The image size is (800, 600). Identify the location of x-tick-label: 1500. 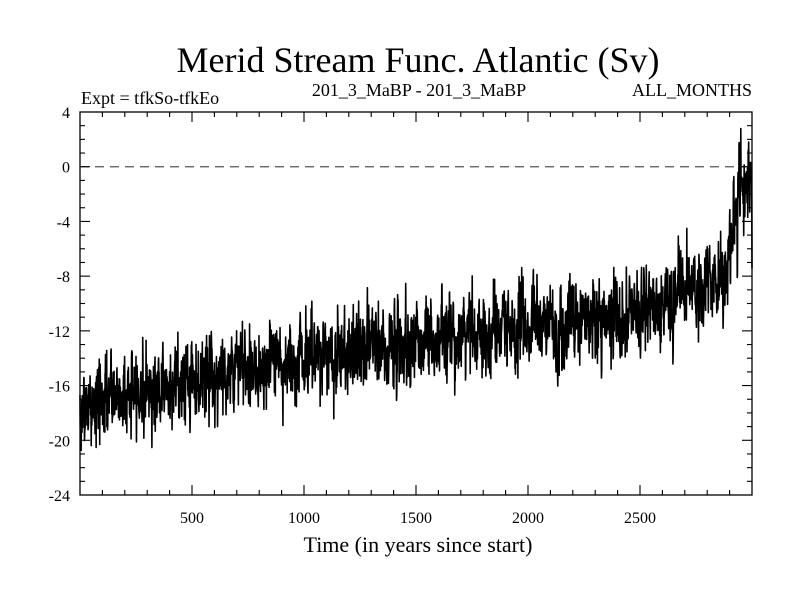
(416, 518).